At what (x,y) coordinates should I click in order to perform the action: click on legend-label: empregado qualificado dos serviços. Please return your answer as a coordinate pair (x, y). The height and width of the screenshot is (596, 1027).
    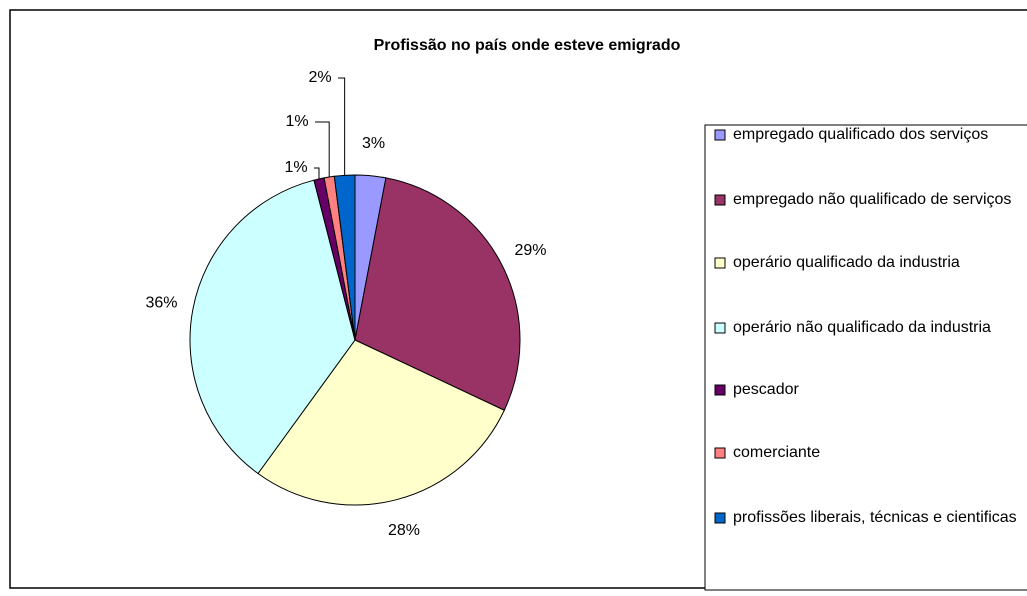
    Looking at the image, I should click on (860, 134).